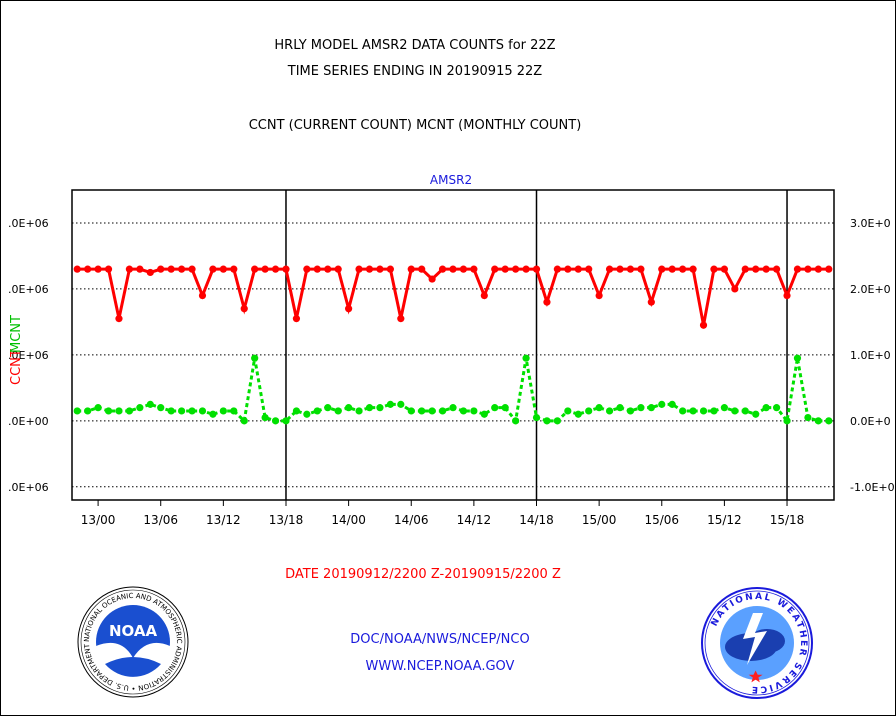  Describe the element at coordinates (536, 520) in the screenshot. I see `x-tick-label: 14/18` at that location.